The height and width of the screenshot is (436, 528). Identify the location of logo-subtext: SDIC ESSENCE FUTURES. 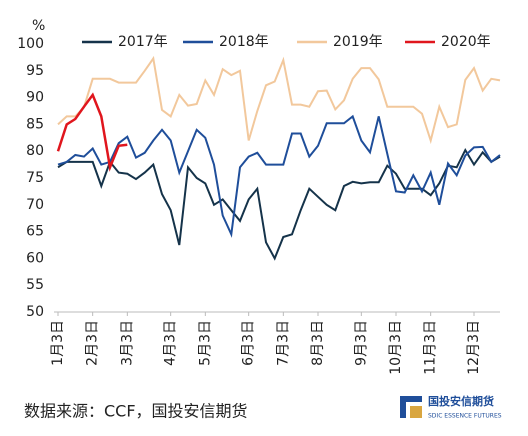
(465, 416).